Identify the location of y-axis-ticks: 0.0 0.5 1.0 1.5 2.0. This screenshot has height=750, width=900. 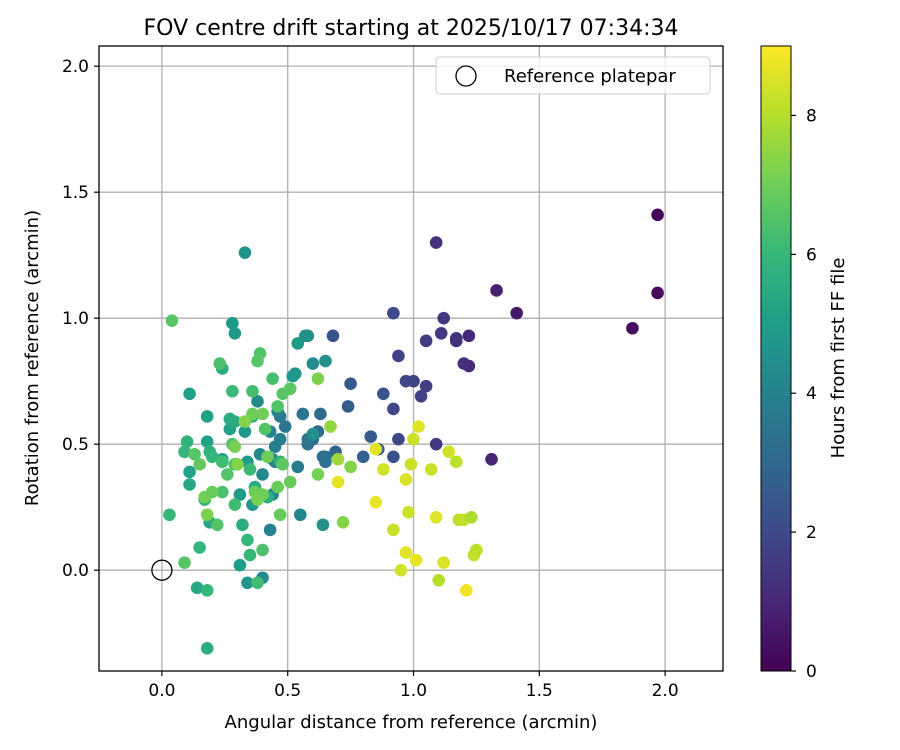
(80, 319).